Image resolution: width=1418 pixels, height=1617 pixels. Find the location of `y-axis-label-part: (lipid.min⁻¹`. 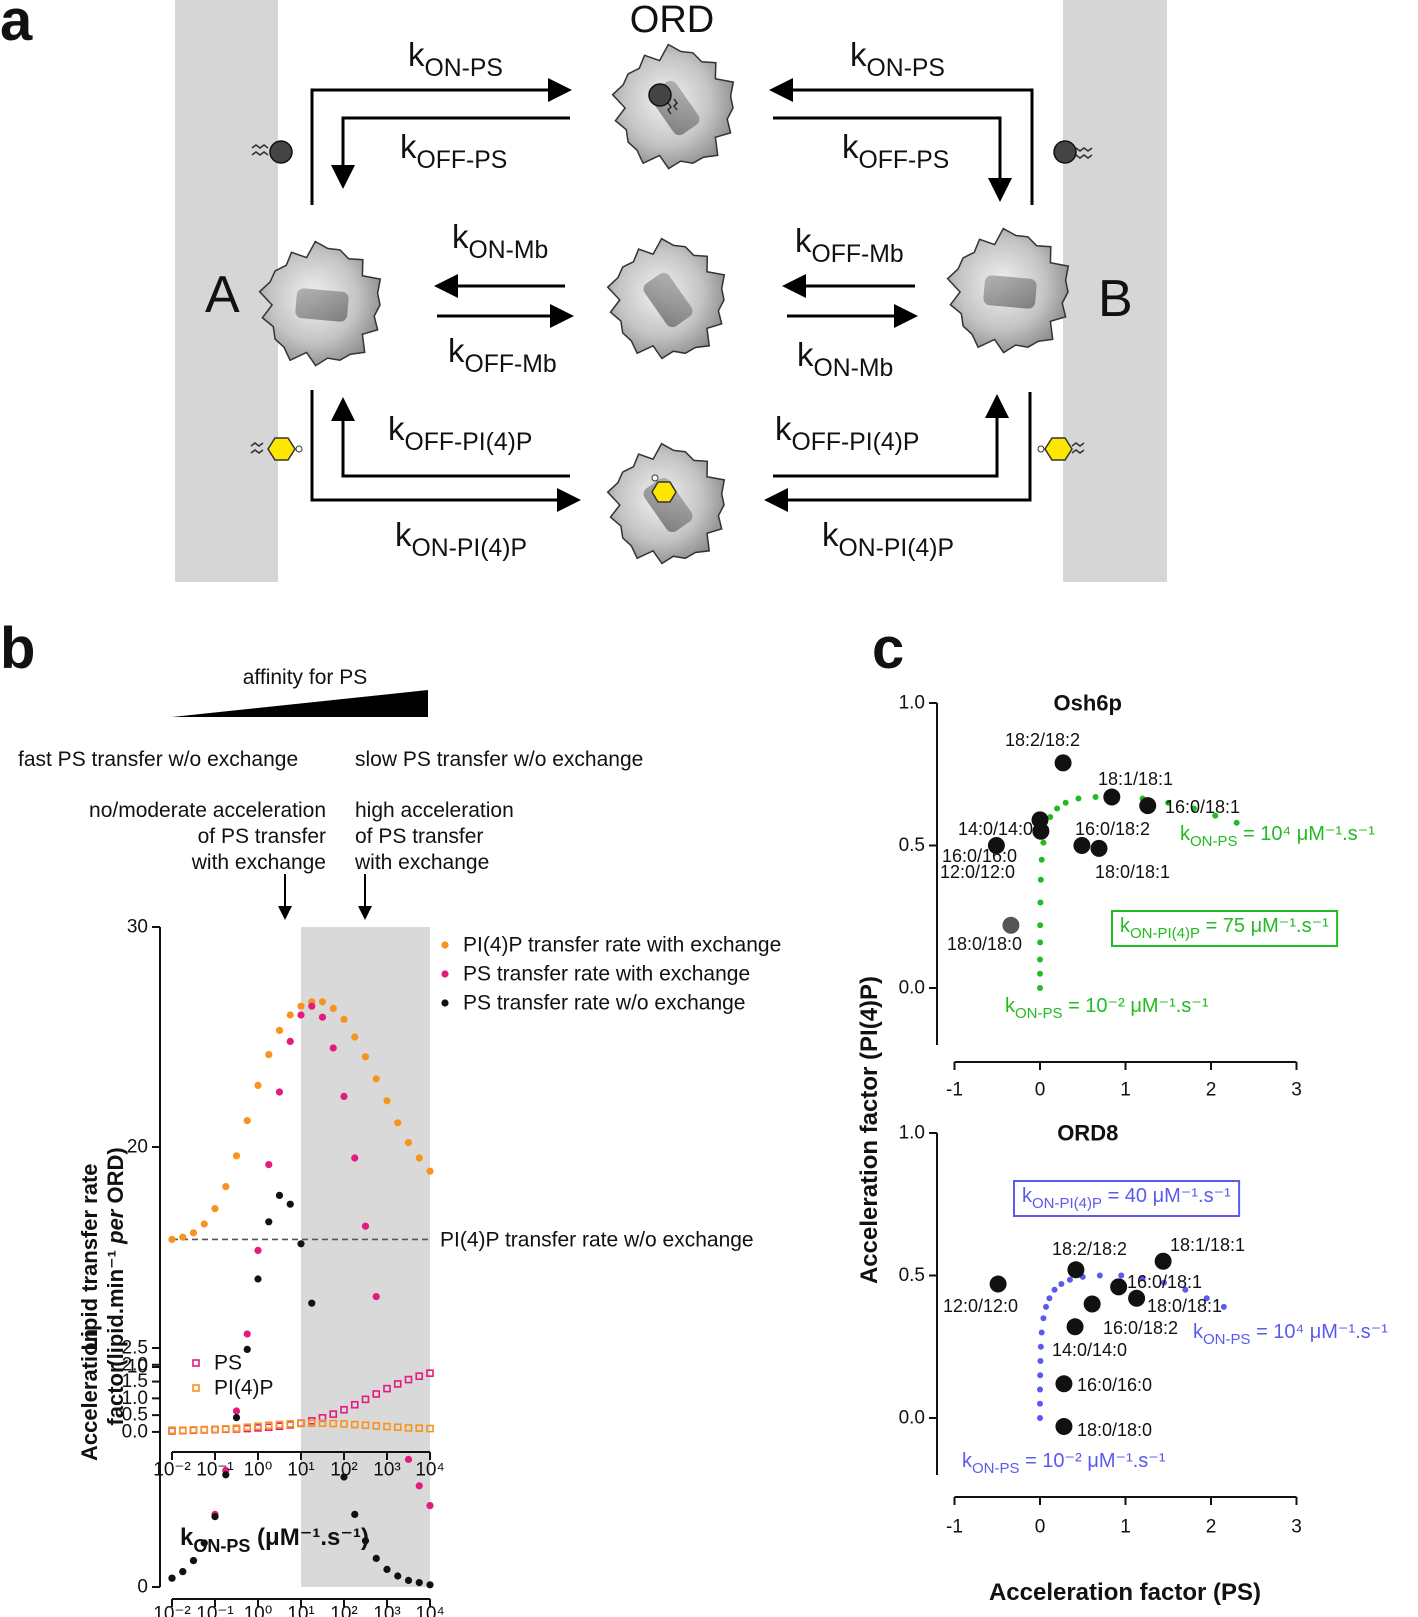

y-axis-label-part: (lipid.min⁻¹ is located at coordinates (115, 1305).